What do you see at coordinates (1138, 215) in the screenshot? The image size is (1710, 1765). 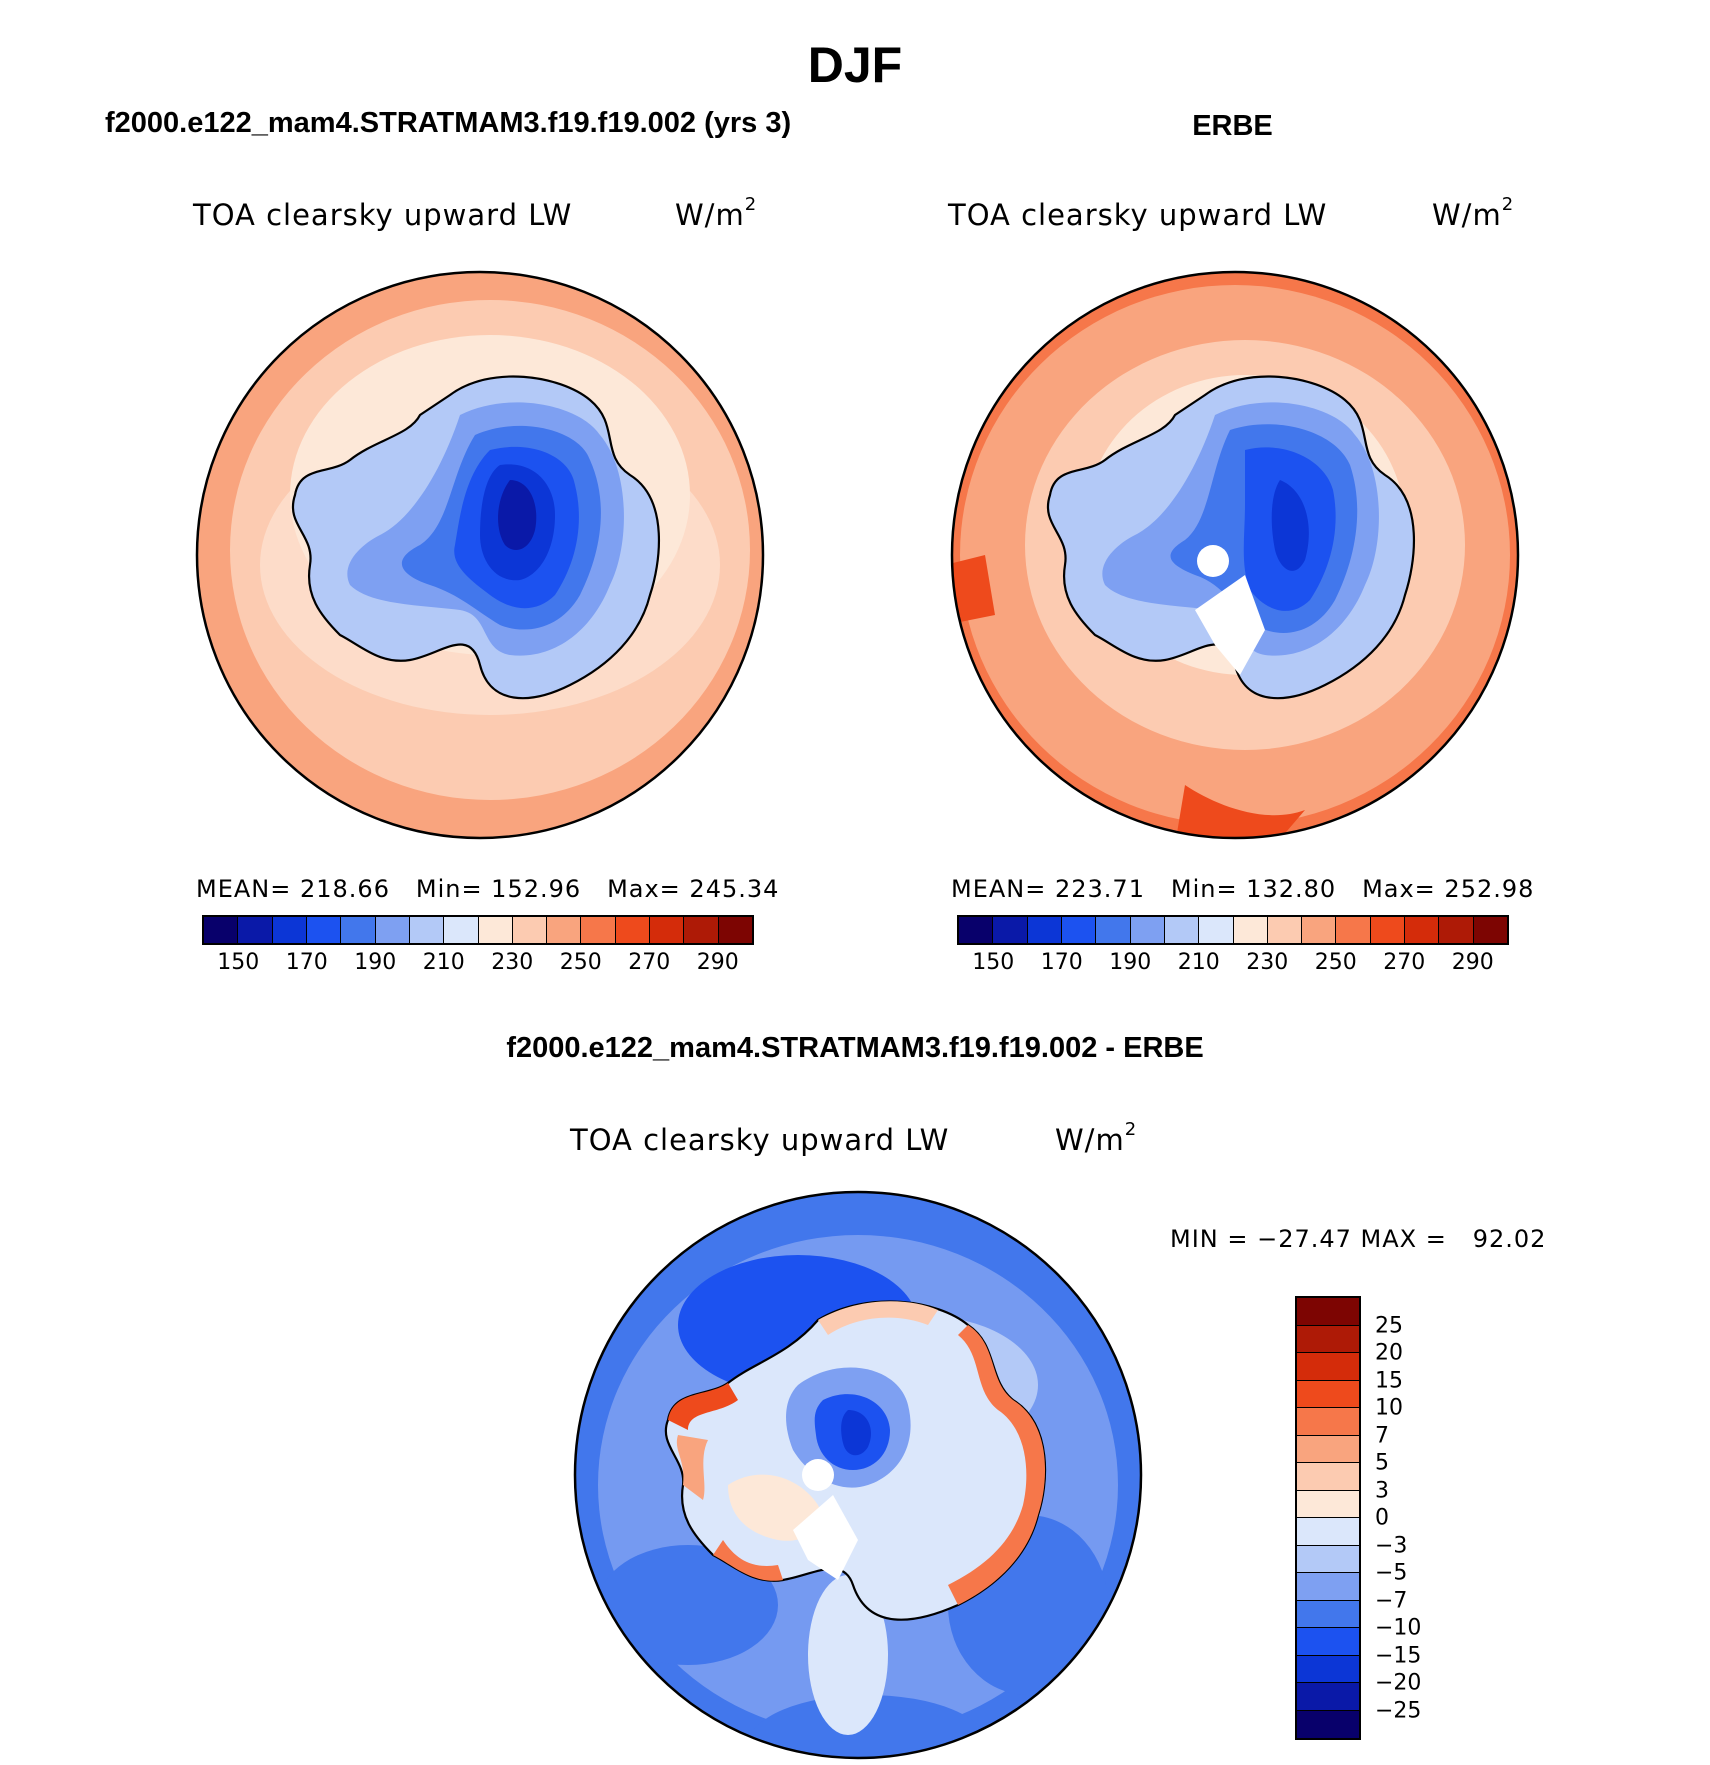 I see `panel-obs-variable: TOA clearsky upward LW` at bounding box center [1138, 215].